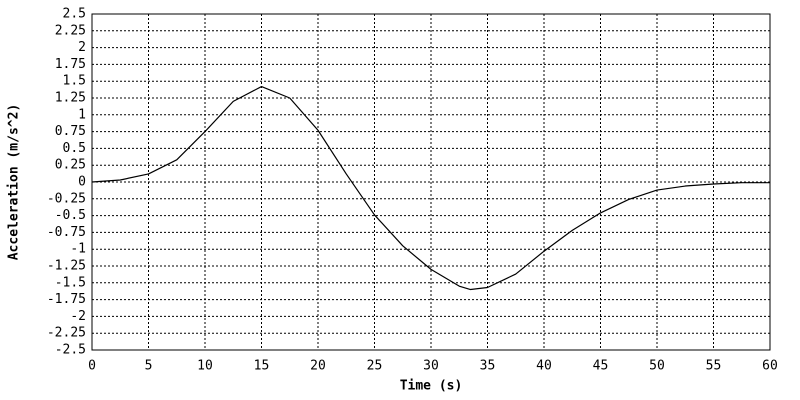 The image size is (800, 400). I want to click on x-tick-label: 60, so click(770, 366).